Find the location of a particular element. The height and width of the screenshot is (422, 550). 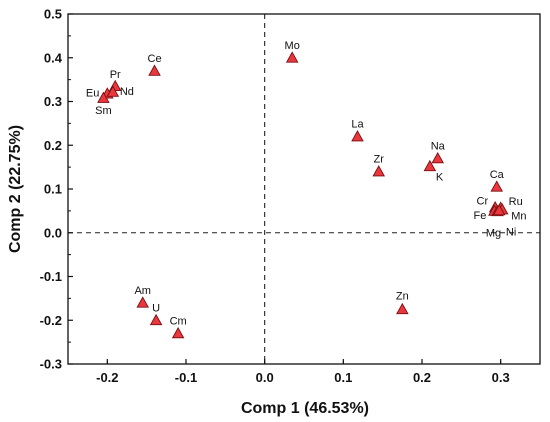

y-tick-label: 0.2 is located at coordinates (53, 145).